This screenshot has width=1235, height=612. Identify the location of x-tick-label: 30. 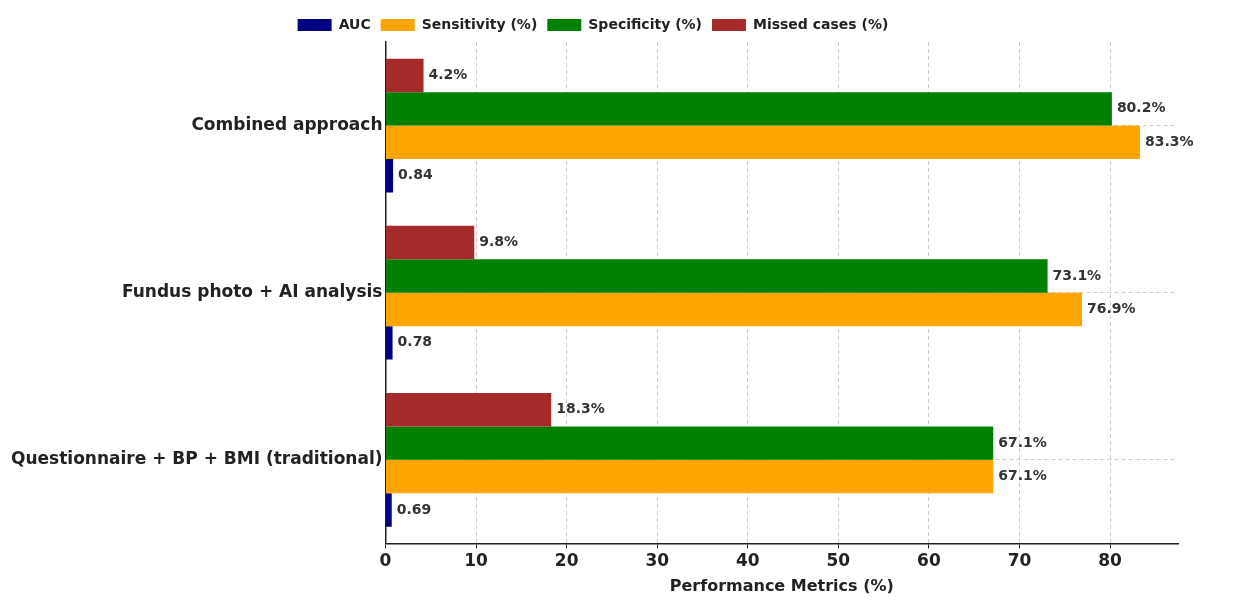
(657, 560).